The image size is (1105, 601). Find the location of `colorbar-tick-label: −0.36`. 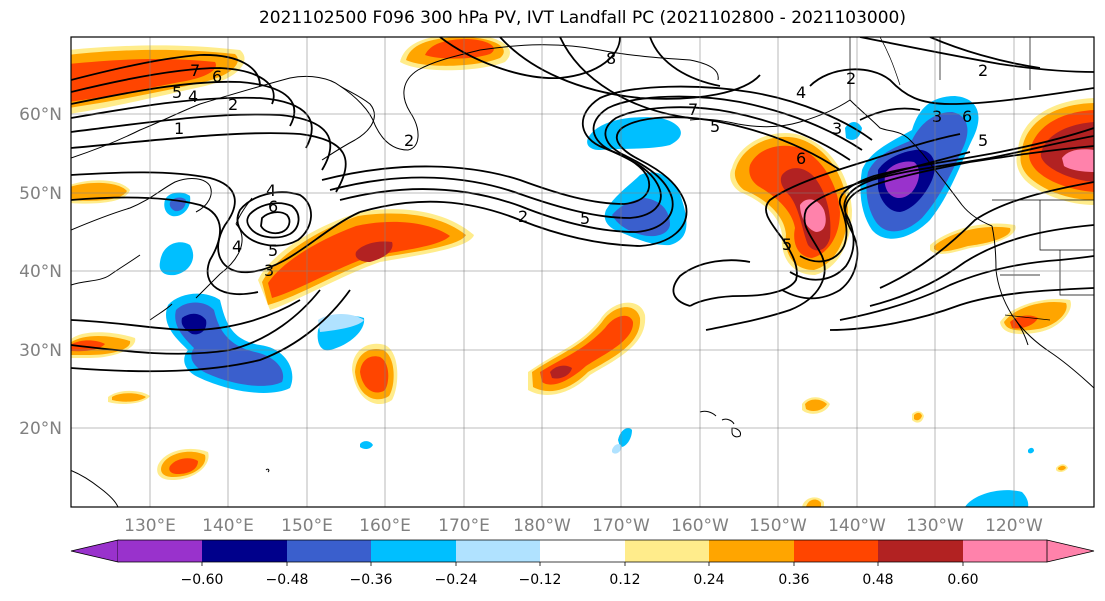

colorbar-tick-label: −0.36 is located at coordinates (371, 580).